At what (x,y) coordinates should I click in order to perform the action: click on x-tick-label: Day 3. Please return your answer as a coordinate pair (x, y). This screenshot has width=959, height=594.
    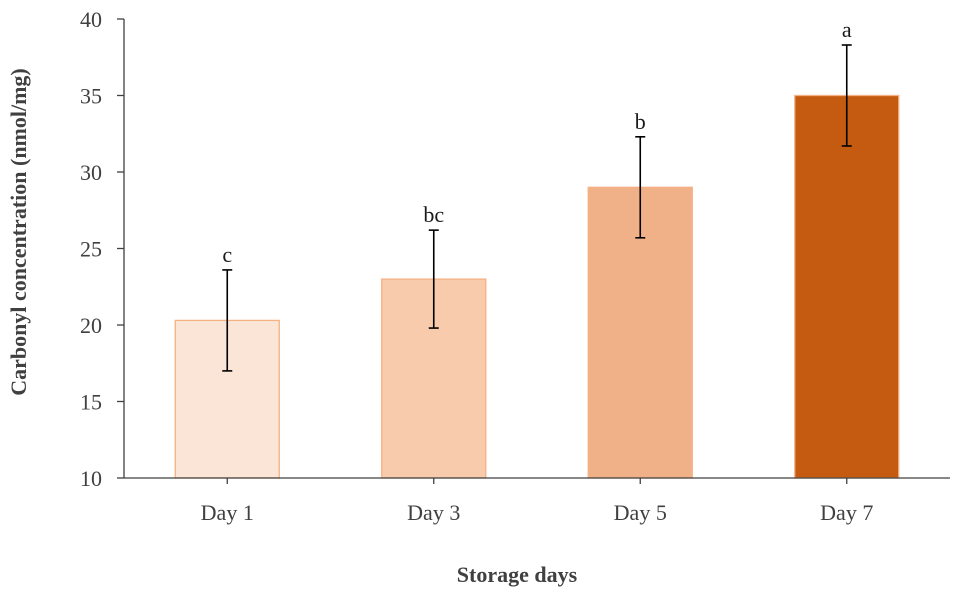
    Looking at the image, I should click on (433, 512).